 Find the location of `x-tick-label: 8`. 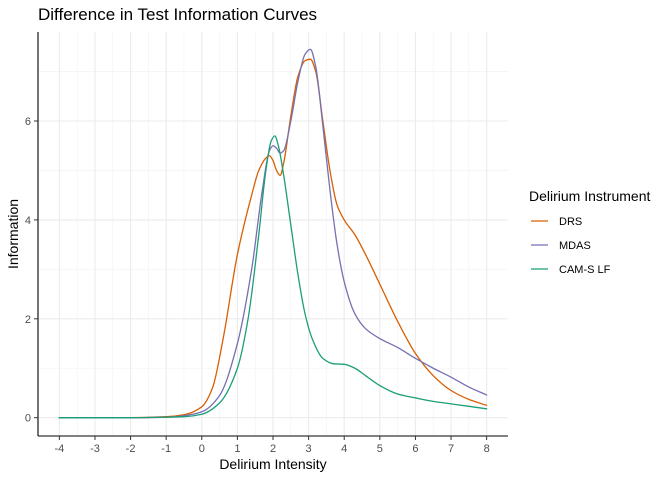

x-tick-label: 8 is located at coordinates (487, 449).